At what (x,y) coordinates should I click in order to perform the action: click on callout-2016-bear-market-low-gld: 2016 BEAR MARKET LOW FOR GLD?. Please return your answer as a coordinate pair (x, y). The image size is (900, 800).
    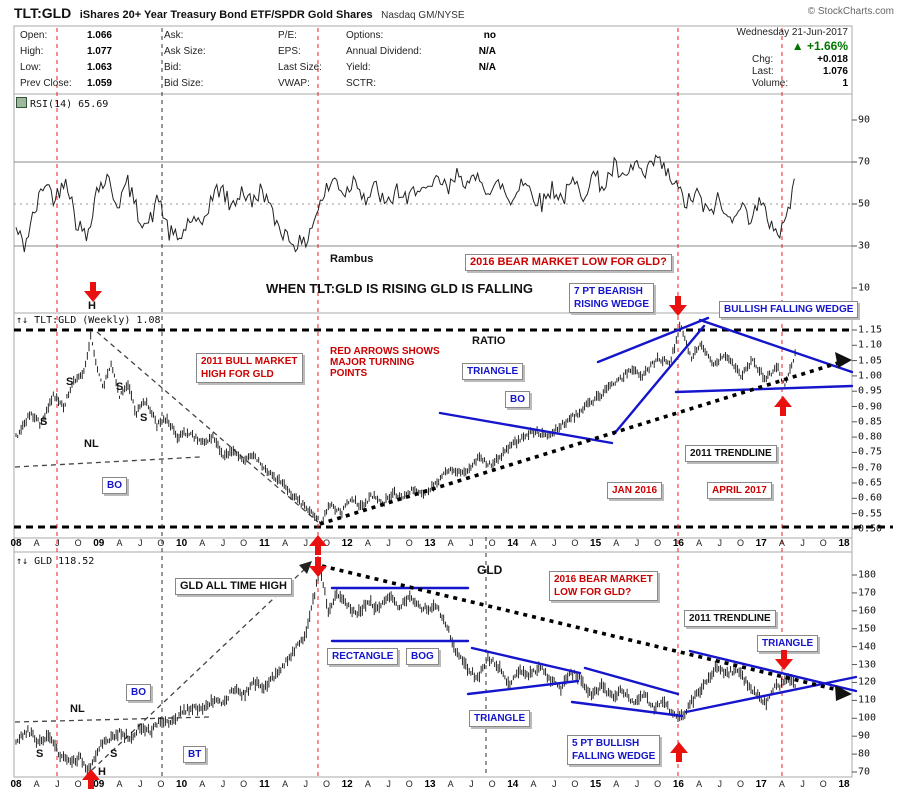
    Looking at the image, I should click on (603, 586).